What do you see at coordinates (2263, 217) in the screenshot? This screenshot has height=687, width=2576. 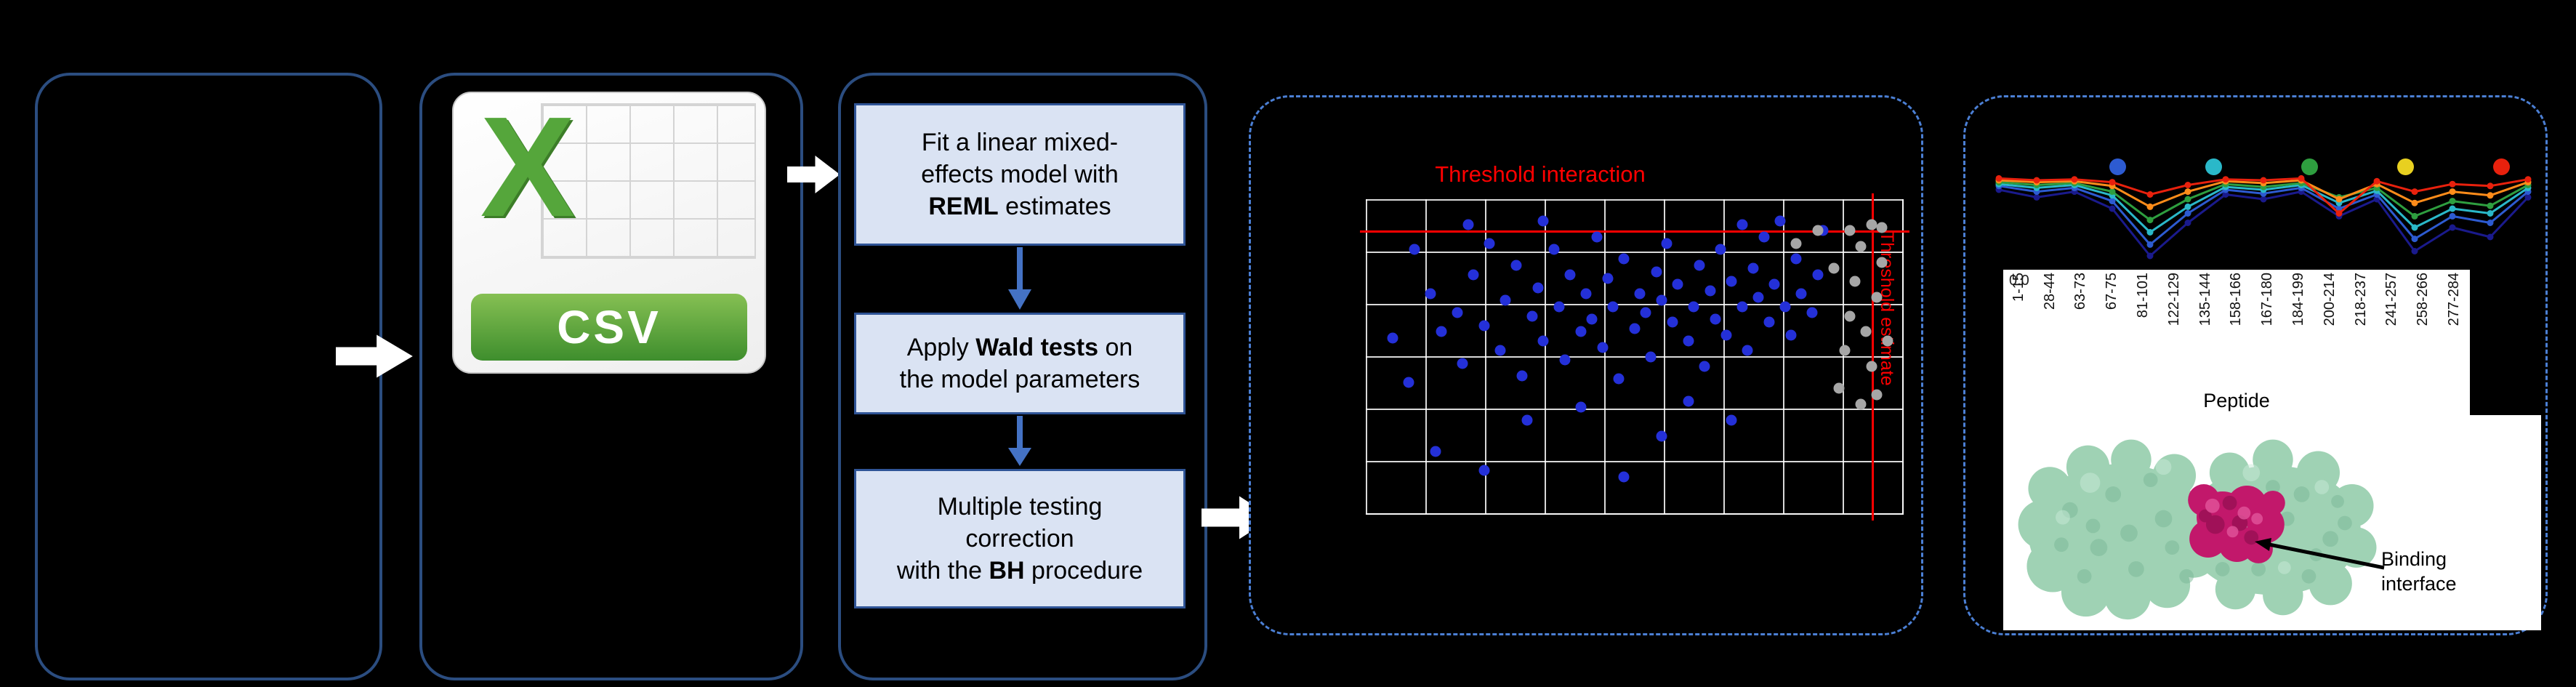 I see `peptide-profile-chart` at bounding box center [2263, 217].